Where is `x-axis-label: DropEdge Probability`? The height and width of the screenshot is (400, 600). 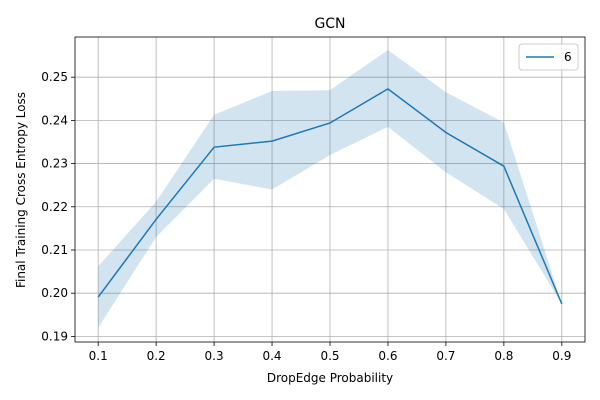
x-axis-label: DropEdge Probability is located at coordinates (330, 378).